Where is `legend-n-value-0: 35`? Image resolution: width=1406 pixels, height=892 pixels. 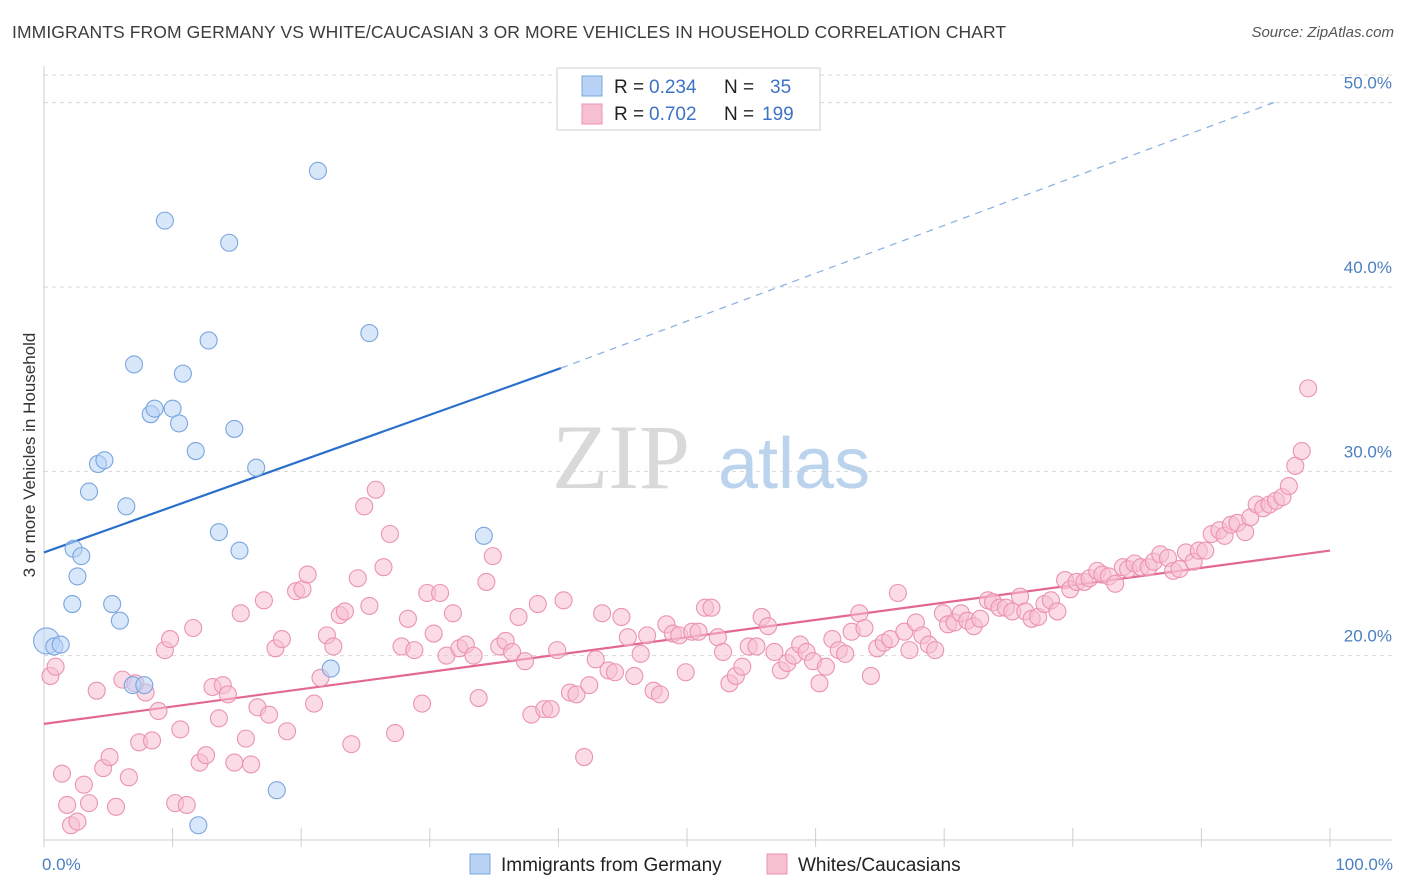 legend-n-value-0: 35 is located at coordinates (780, 87).